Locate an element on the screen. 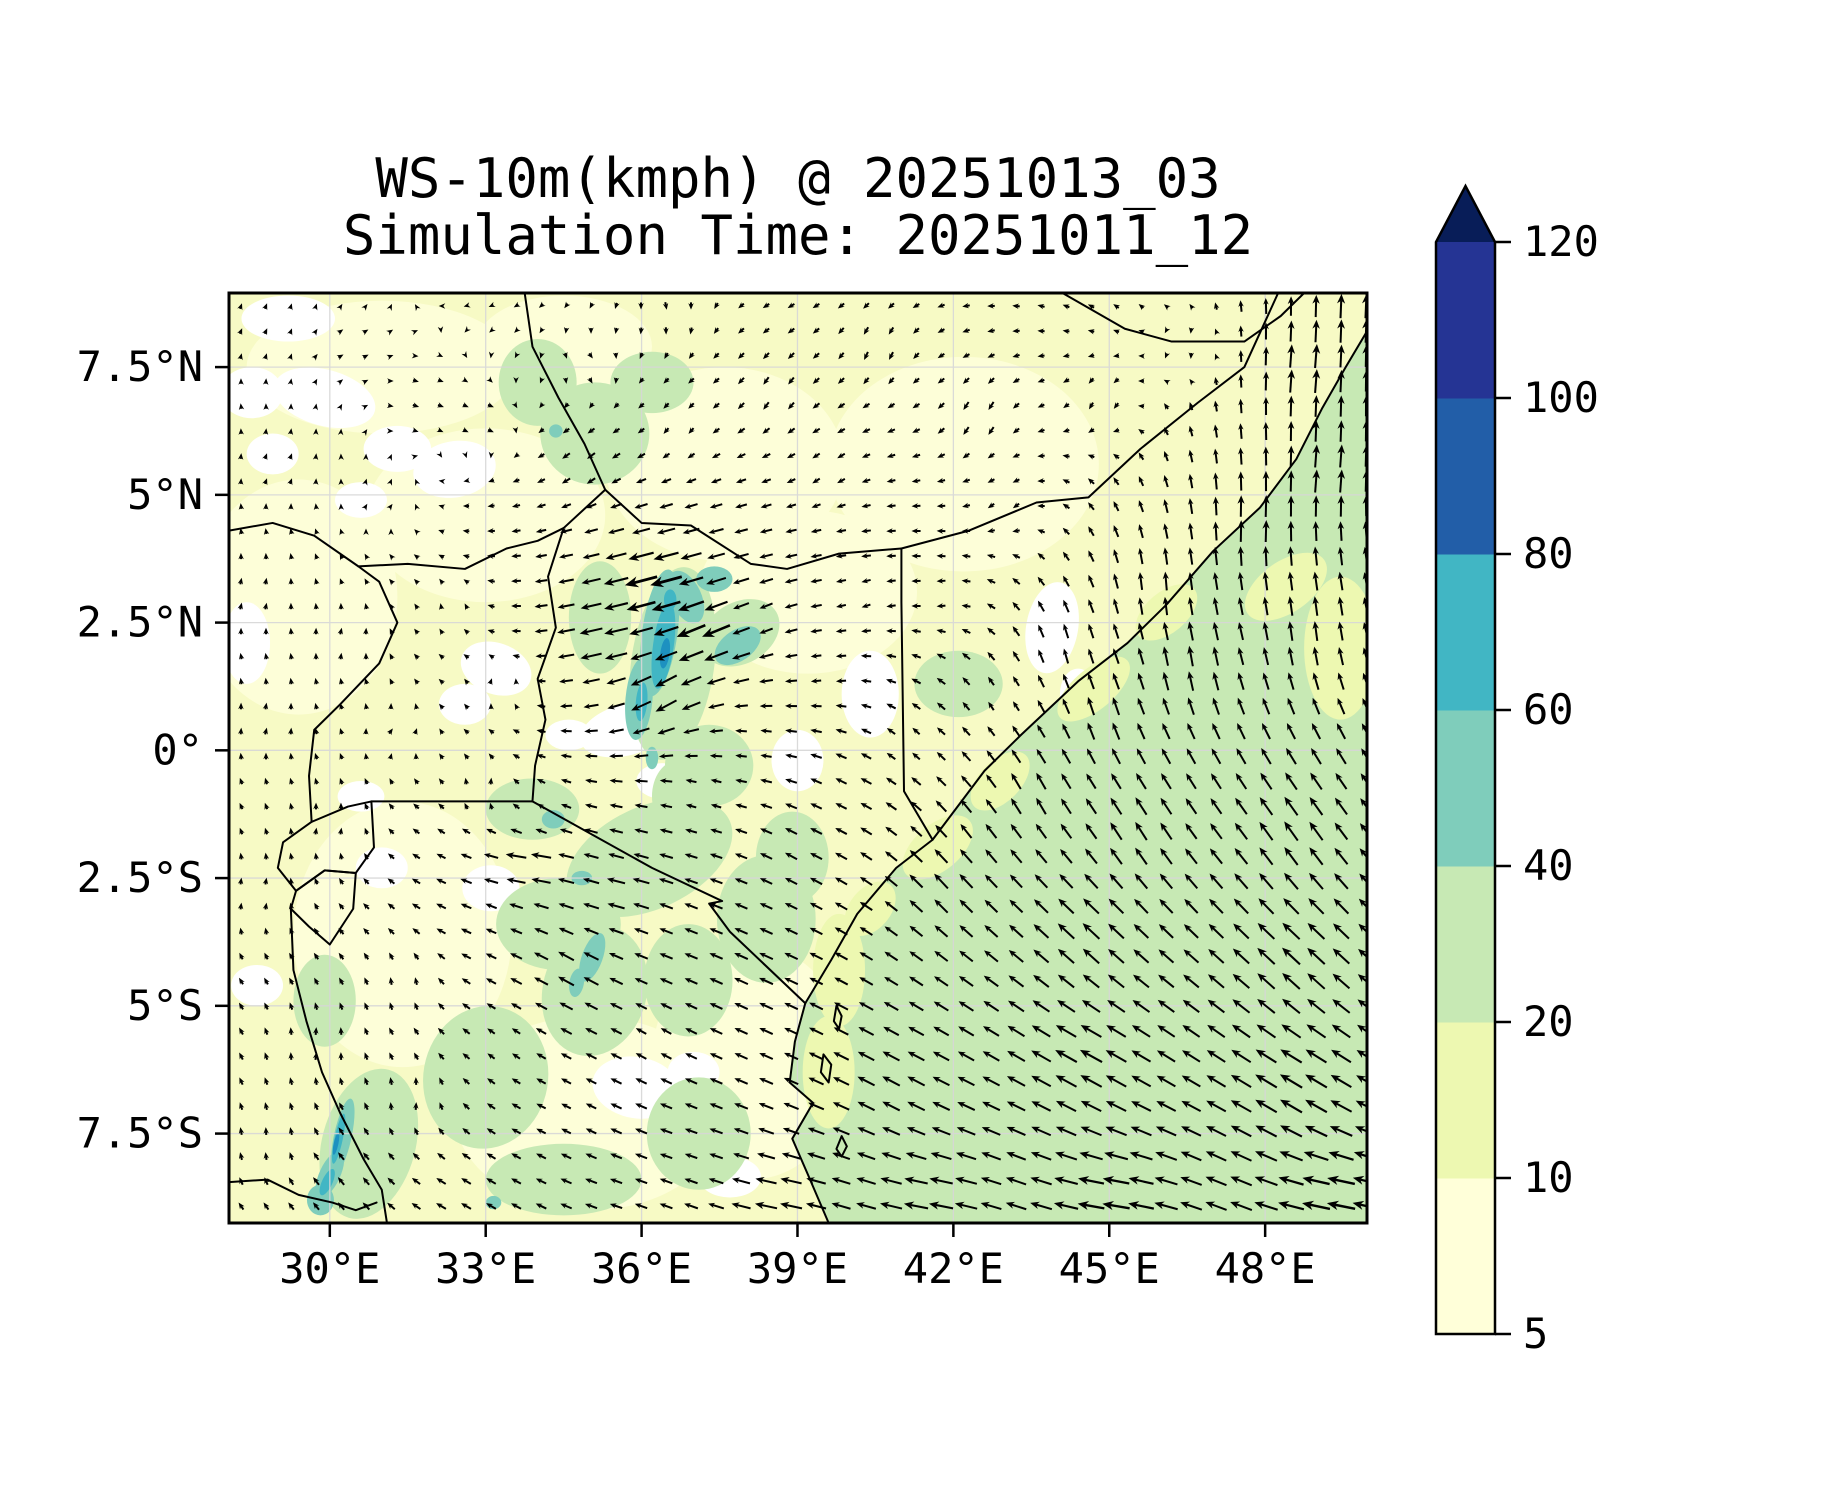  colorbar-tick-label: 120 is located at coordinates (1561, 241).